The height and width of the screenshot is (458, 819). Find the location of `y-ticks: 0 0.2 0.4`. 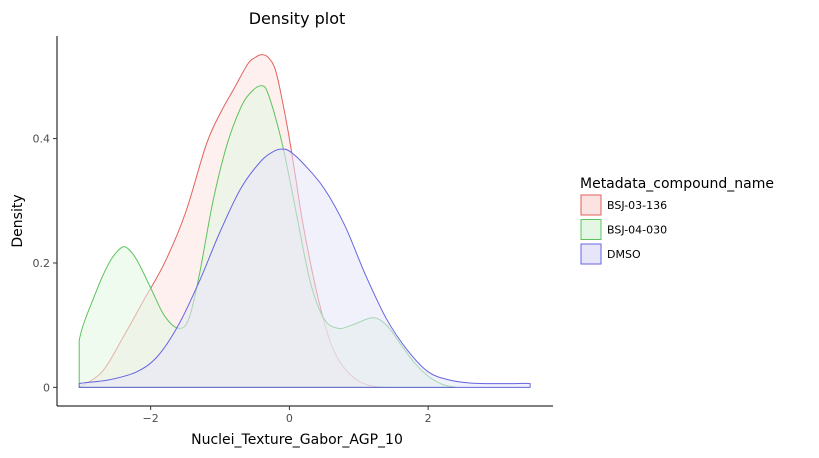

y-ticks: 0 0.2 0.4 is located at coordinates (45, 263).